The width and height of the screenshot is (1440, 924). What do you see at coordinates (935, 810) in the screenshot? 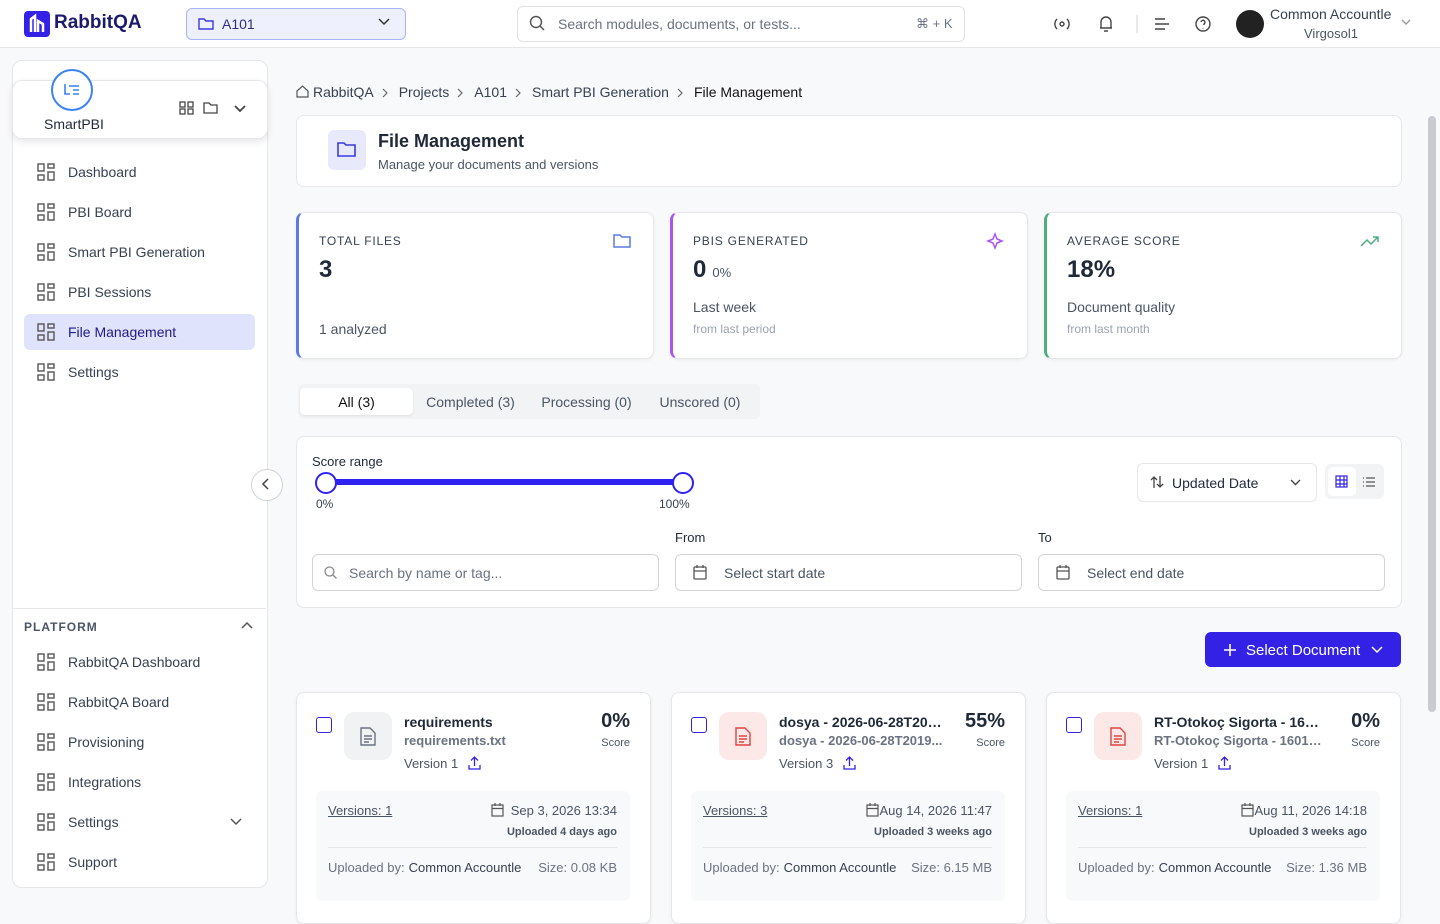
I see `file-date: Aug 14, 2026 11:47` at bounding box center [935, 810].